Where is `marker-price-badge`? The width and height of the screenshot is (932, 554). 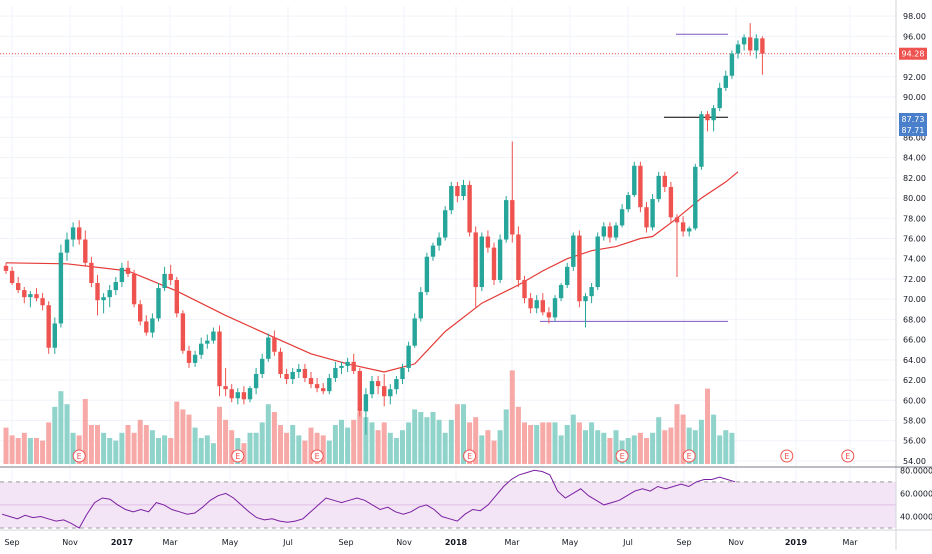 marker-price-badge is located at coordinates (913, 119).